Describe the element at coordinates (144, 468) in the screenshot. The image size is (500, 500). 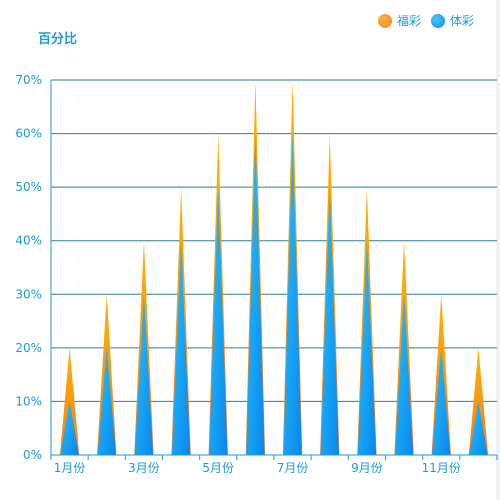
I see `x-tick-label: 3月份` at that location.